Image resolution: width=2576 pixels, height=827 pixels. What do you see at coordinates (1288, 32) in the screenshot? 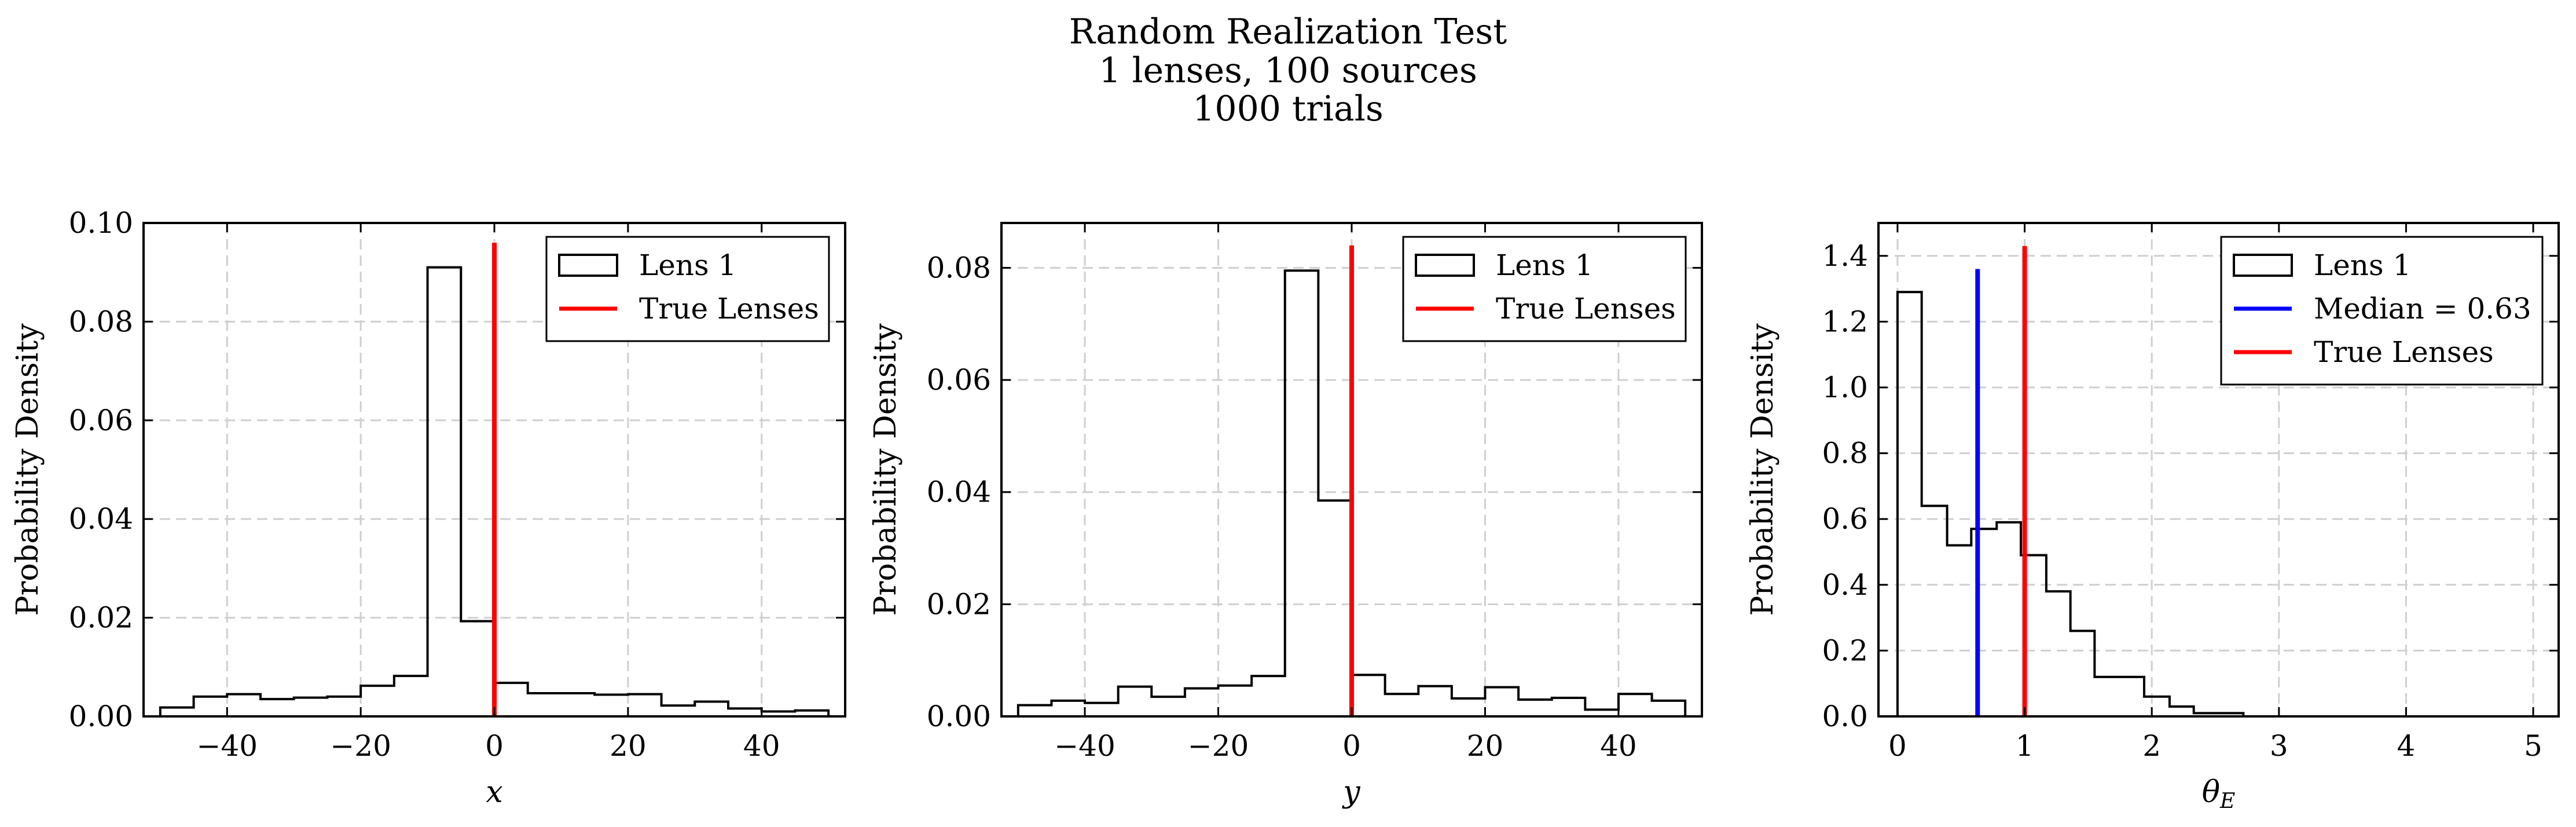
I see `title-line-1: Random Realization Test` at bounding box center [1288, 32].